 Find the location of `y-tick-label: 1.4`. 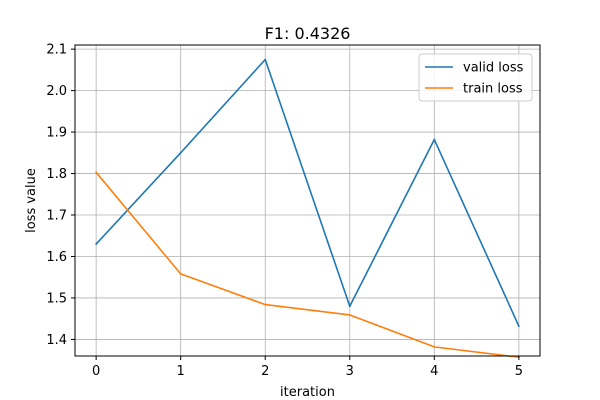

y-tick-label: 1.4 is located at coordinates (56, 340).